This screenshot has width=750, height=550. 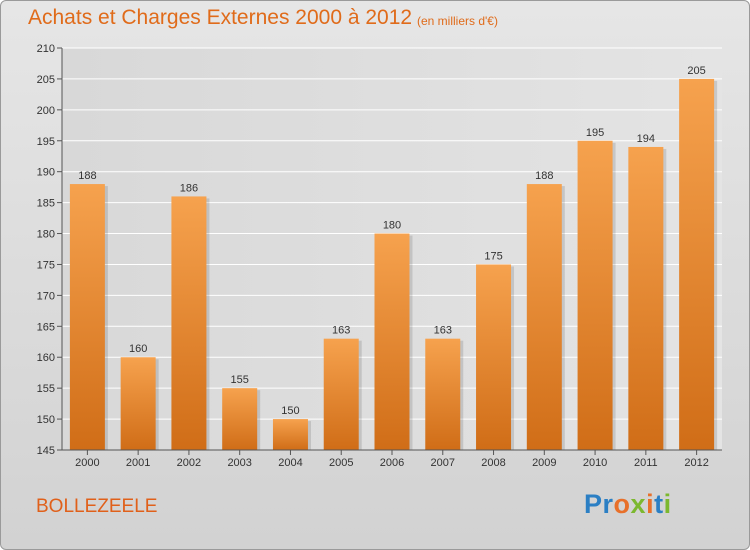 I want to click on x-tick-label: 2009, so click(x=544, y=463).